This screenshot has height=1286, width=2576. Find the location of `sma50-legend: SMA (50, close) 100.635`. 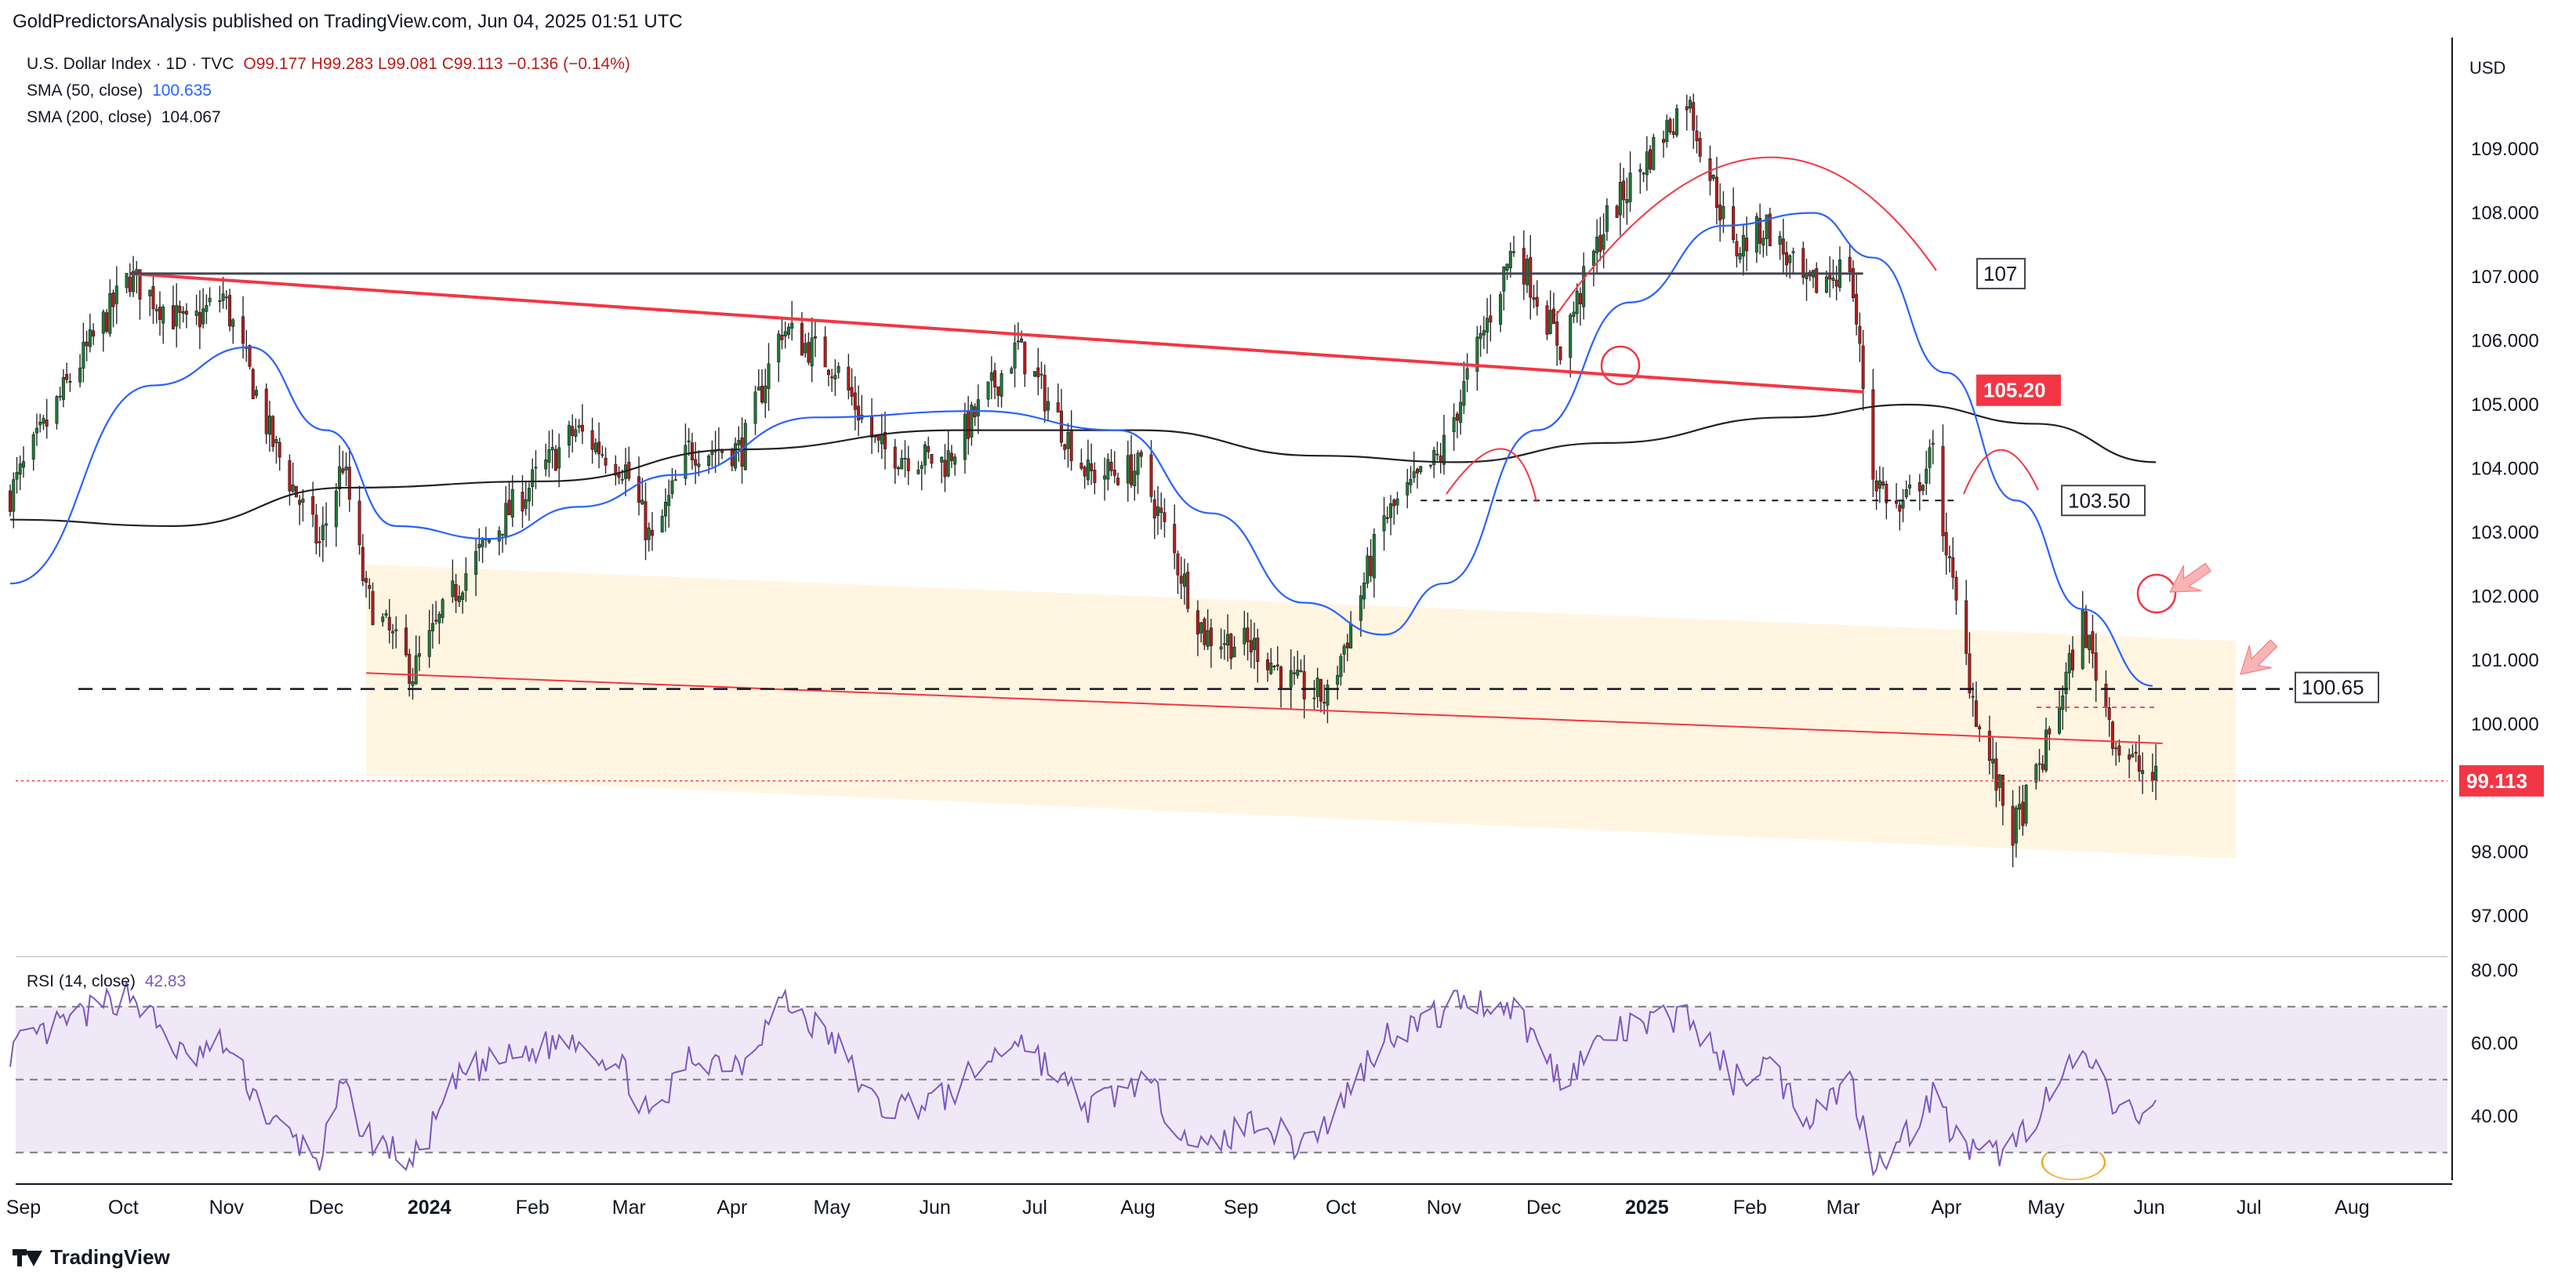

sma50-legend: SMA (50, close) 100.635 is located at coordinates (120, 91).